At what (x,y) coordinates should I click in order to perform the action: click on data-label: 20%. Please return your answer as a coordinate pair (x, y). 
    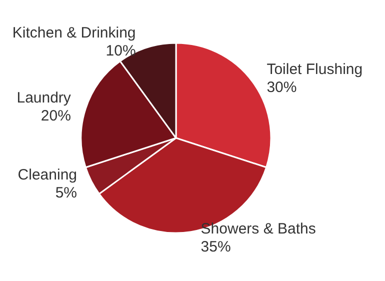
    Looking at the image, I should click on (55, 115).